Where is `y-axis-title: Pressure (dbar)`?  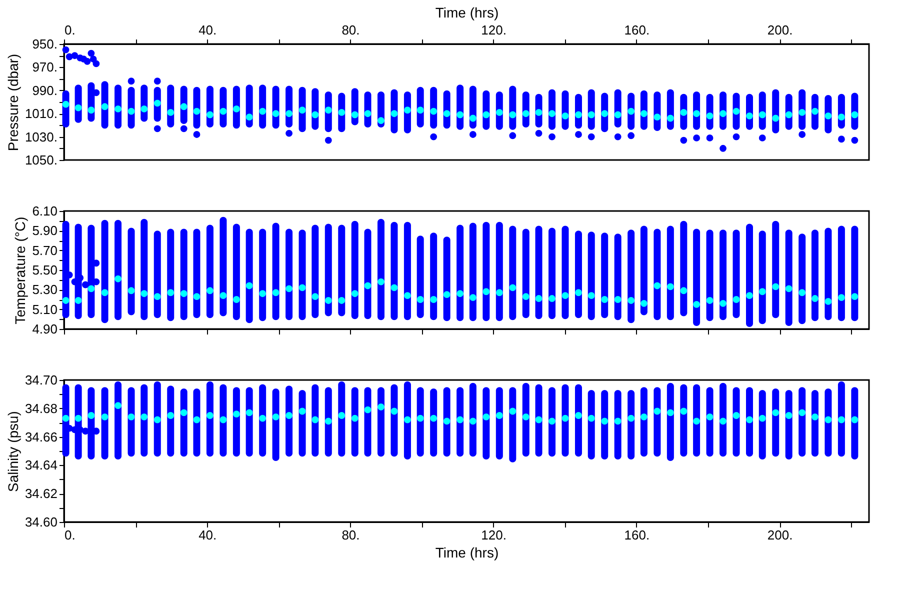
y-axis-title: Pressure (dbar) is located at coordinates (12, 103).